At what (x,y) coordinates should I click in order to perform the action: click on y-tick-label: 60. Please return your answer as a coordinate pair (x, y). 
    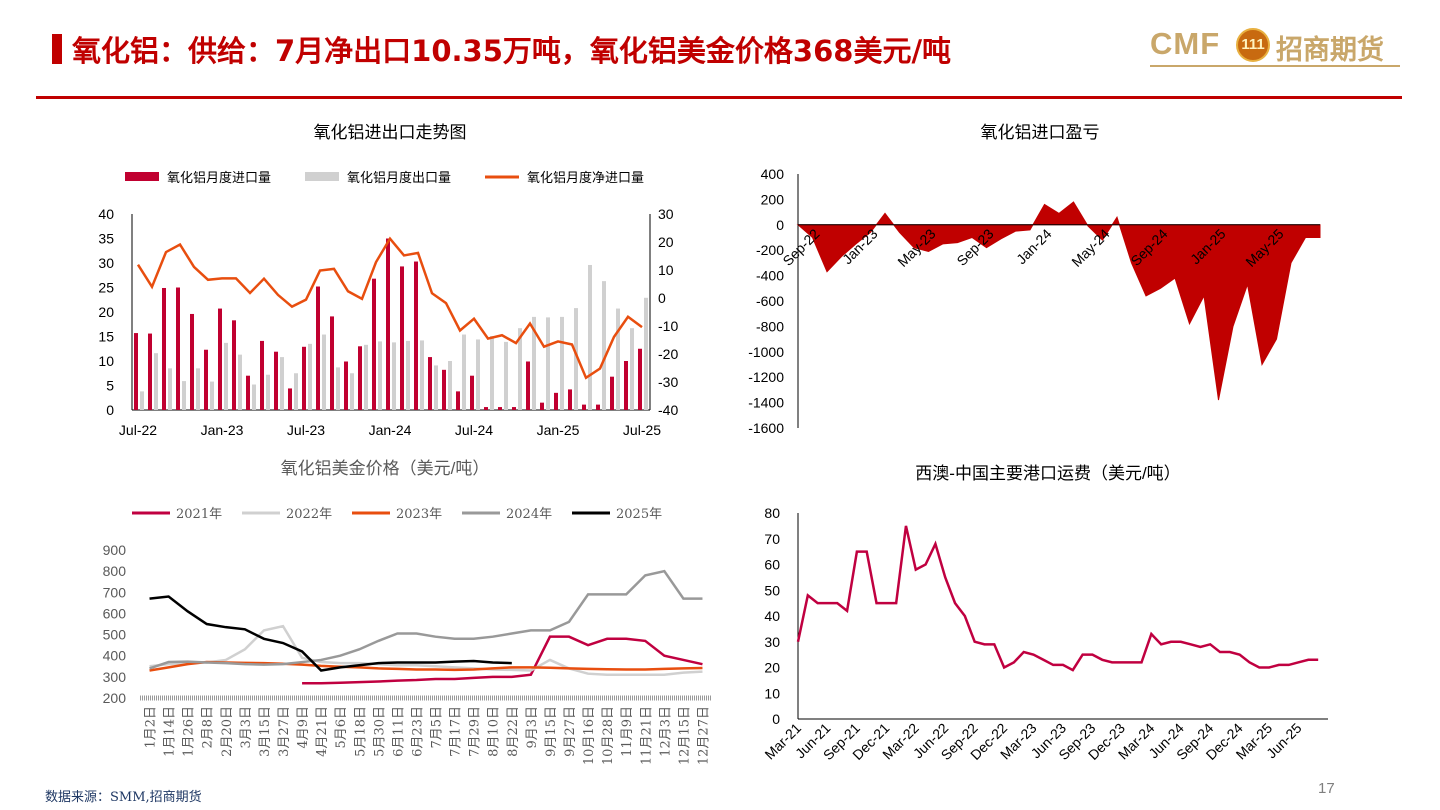
    Looking at the image, I should click on (772, 565).